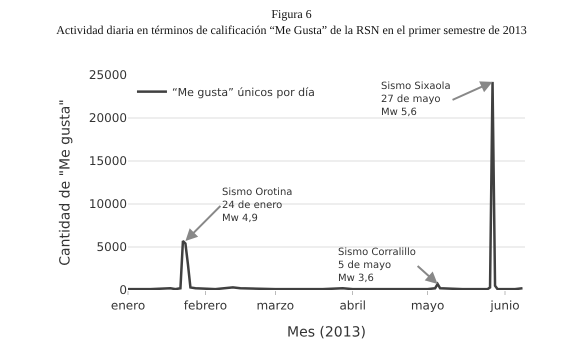 This screenshot has width=583, height=364. I want to click on x-tick-label: enero, so click(128, 305).